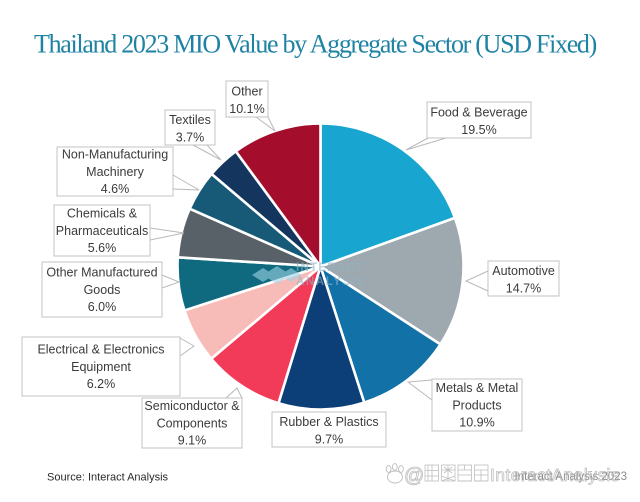 The width and height of the screenshot is (640, 502). I want to click on svg-text: 9.7%, so click(329, 440).